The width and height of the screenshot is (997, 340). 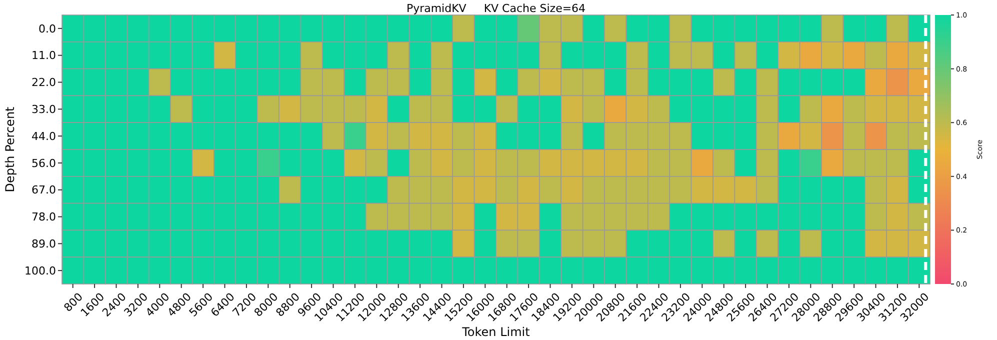 What do you see at coordinates (44, 55) in the screenshot?
I see `y-tick-label: 11.0` at bounding box center [44, 55].